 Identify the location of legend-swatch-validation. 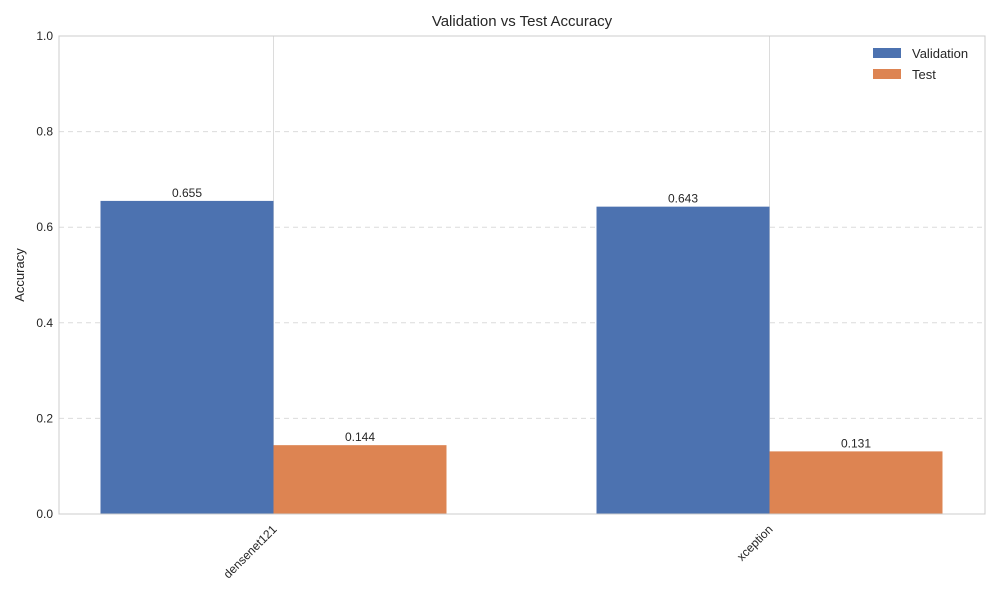
(887, 53).